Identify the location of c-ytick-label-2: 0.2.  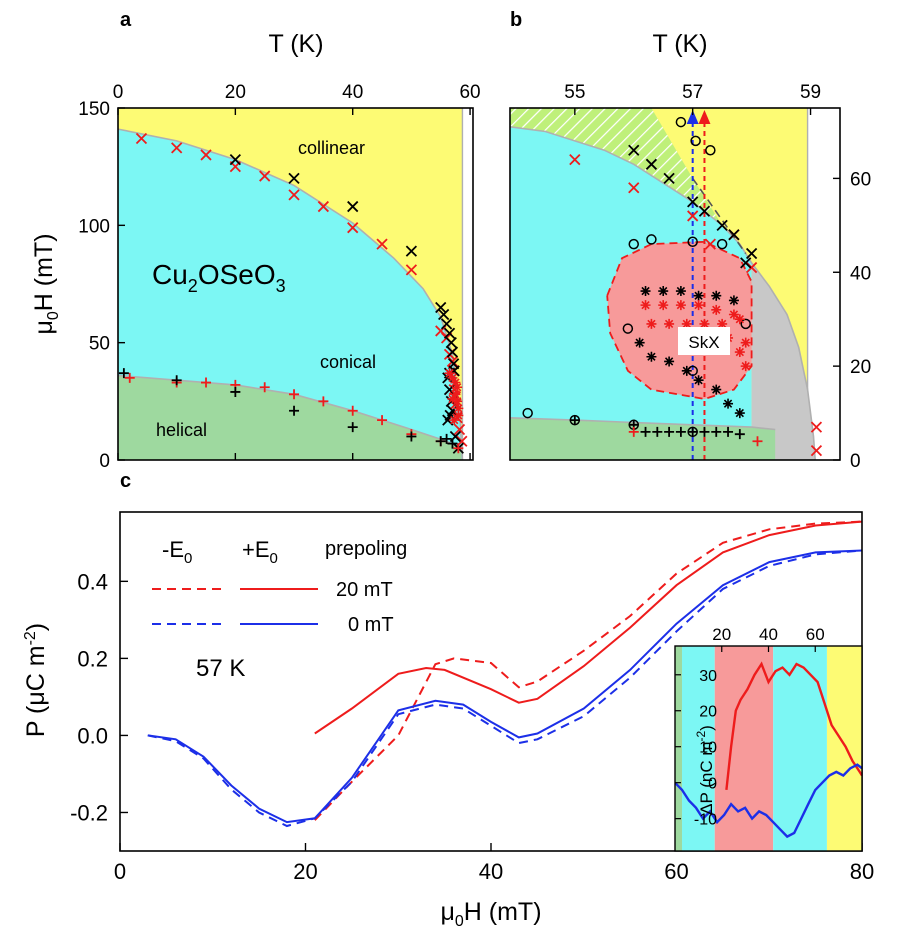
(92, 658).